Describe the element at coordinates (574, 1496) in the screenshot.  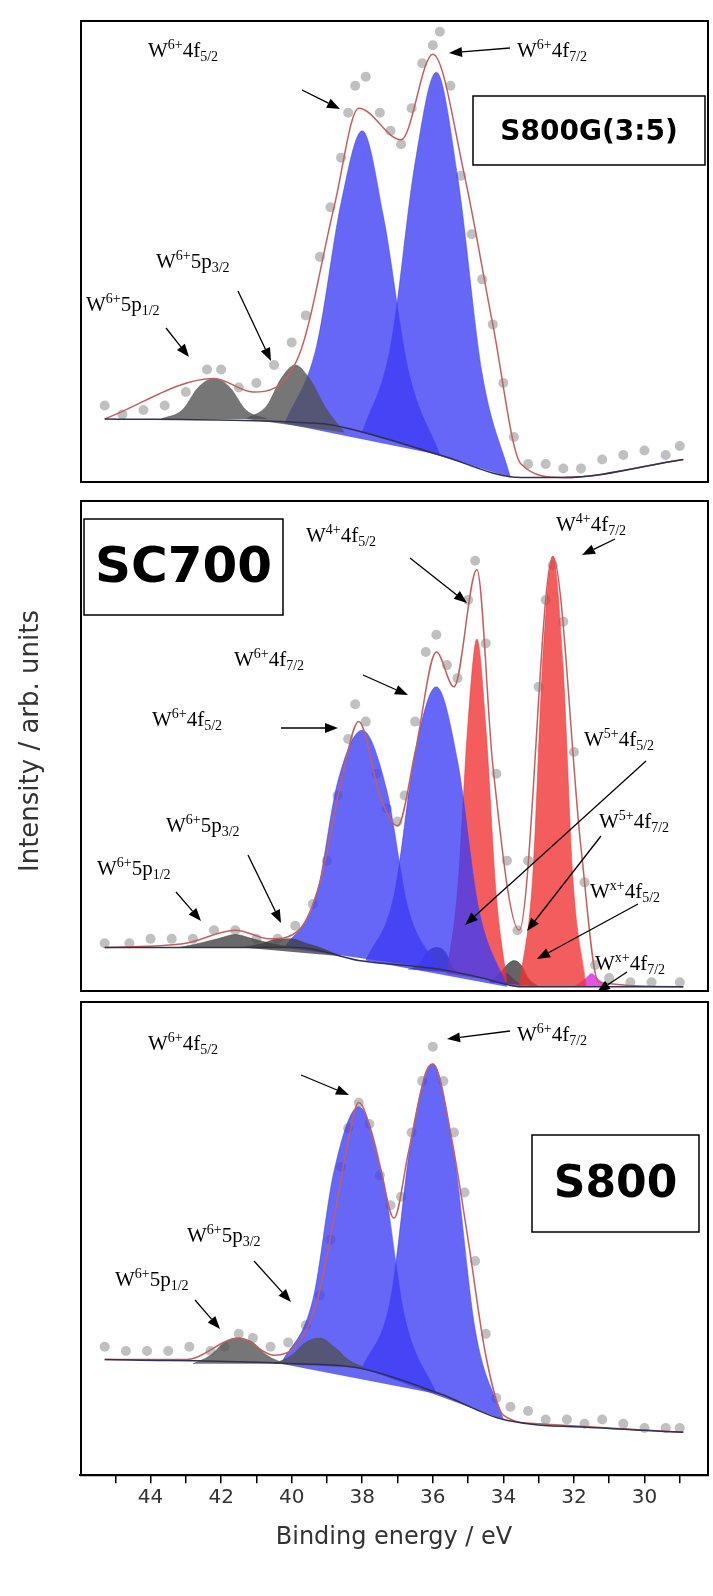
I see `x-tick-label: 32` at that location.